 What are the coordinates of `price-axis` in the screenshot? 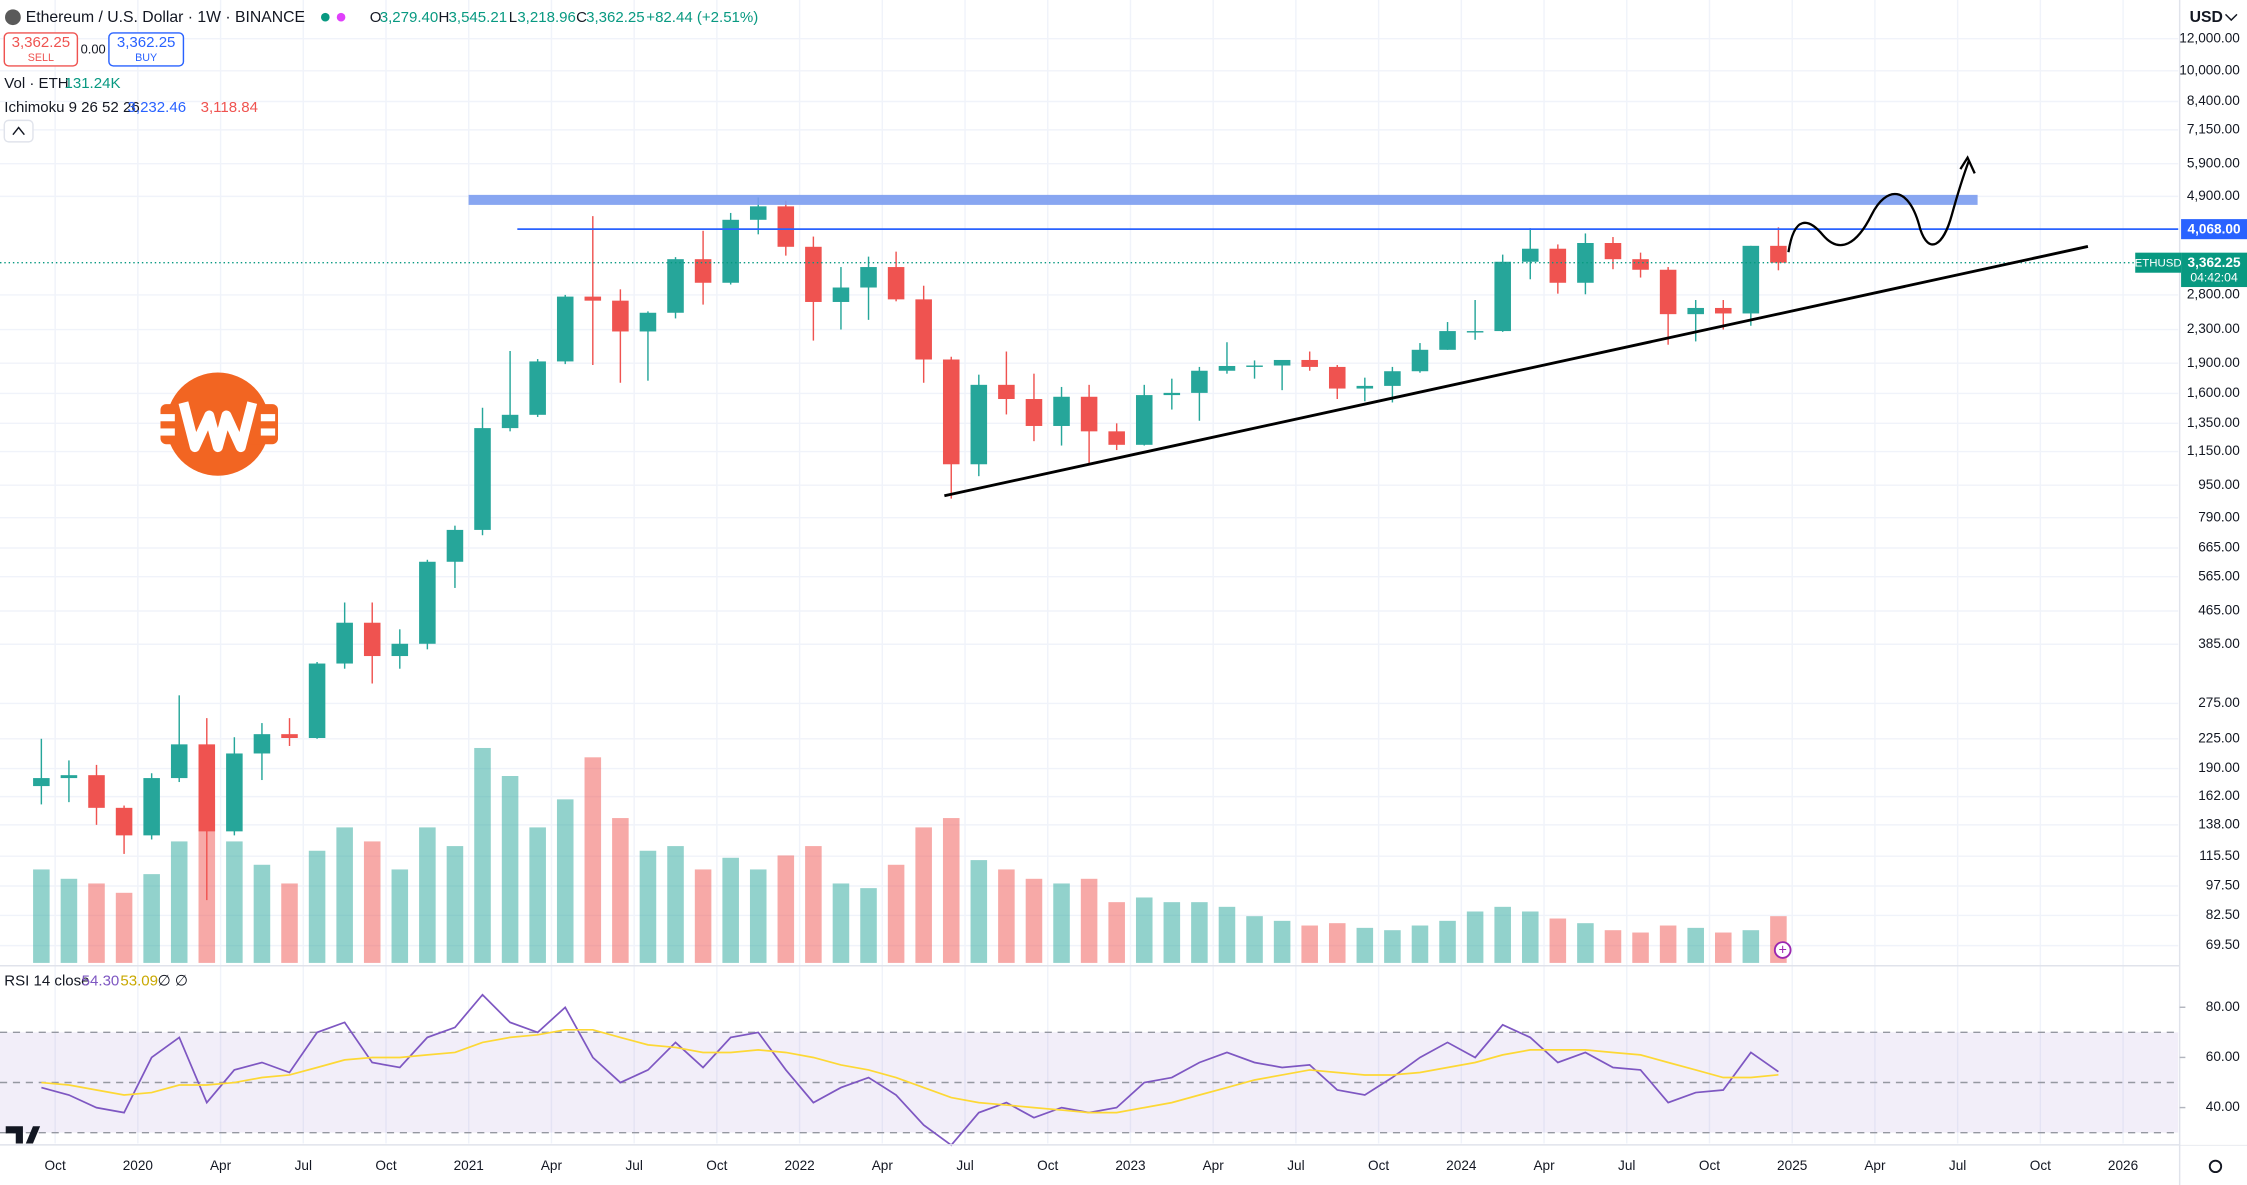 It's located at (2213, 572).